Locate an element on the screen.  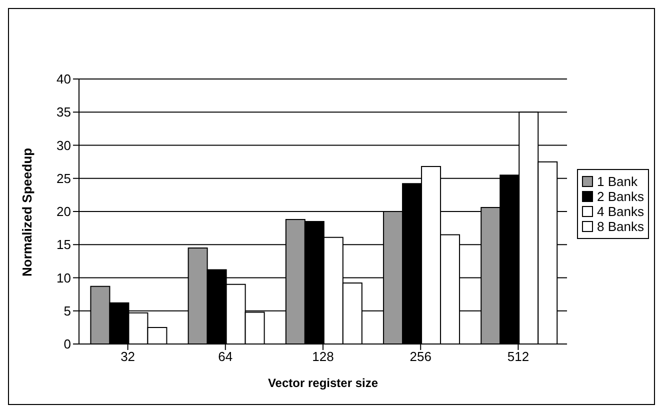
y-tick-label: 40 is located at coordinates (63, 79).